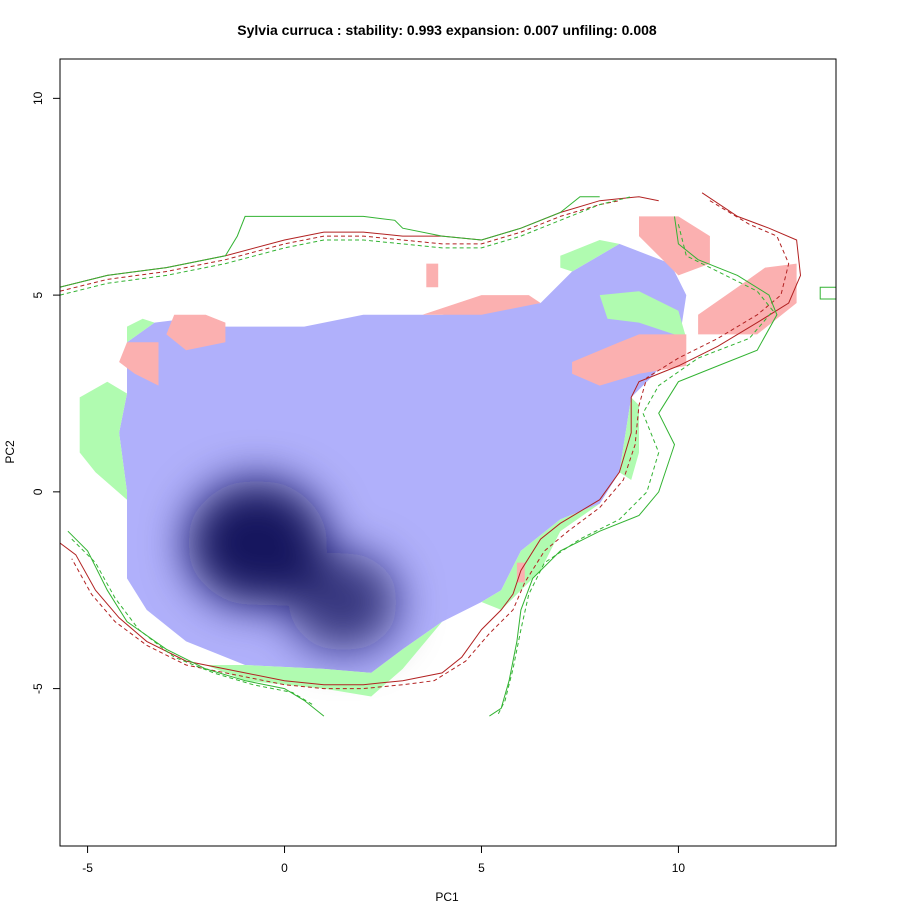  Describe the element at coordinates (481, 868) in the screenshot. I see `x-tick-label-5: 5` at that location.